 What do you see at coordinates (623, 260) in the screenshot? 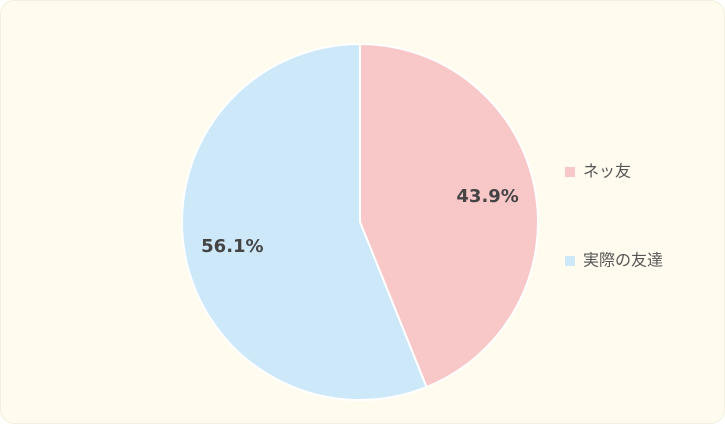
I see `legend-label: 実際の友達` at bounding box center [623, 260].